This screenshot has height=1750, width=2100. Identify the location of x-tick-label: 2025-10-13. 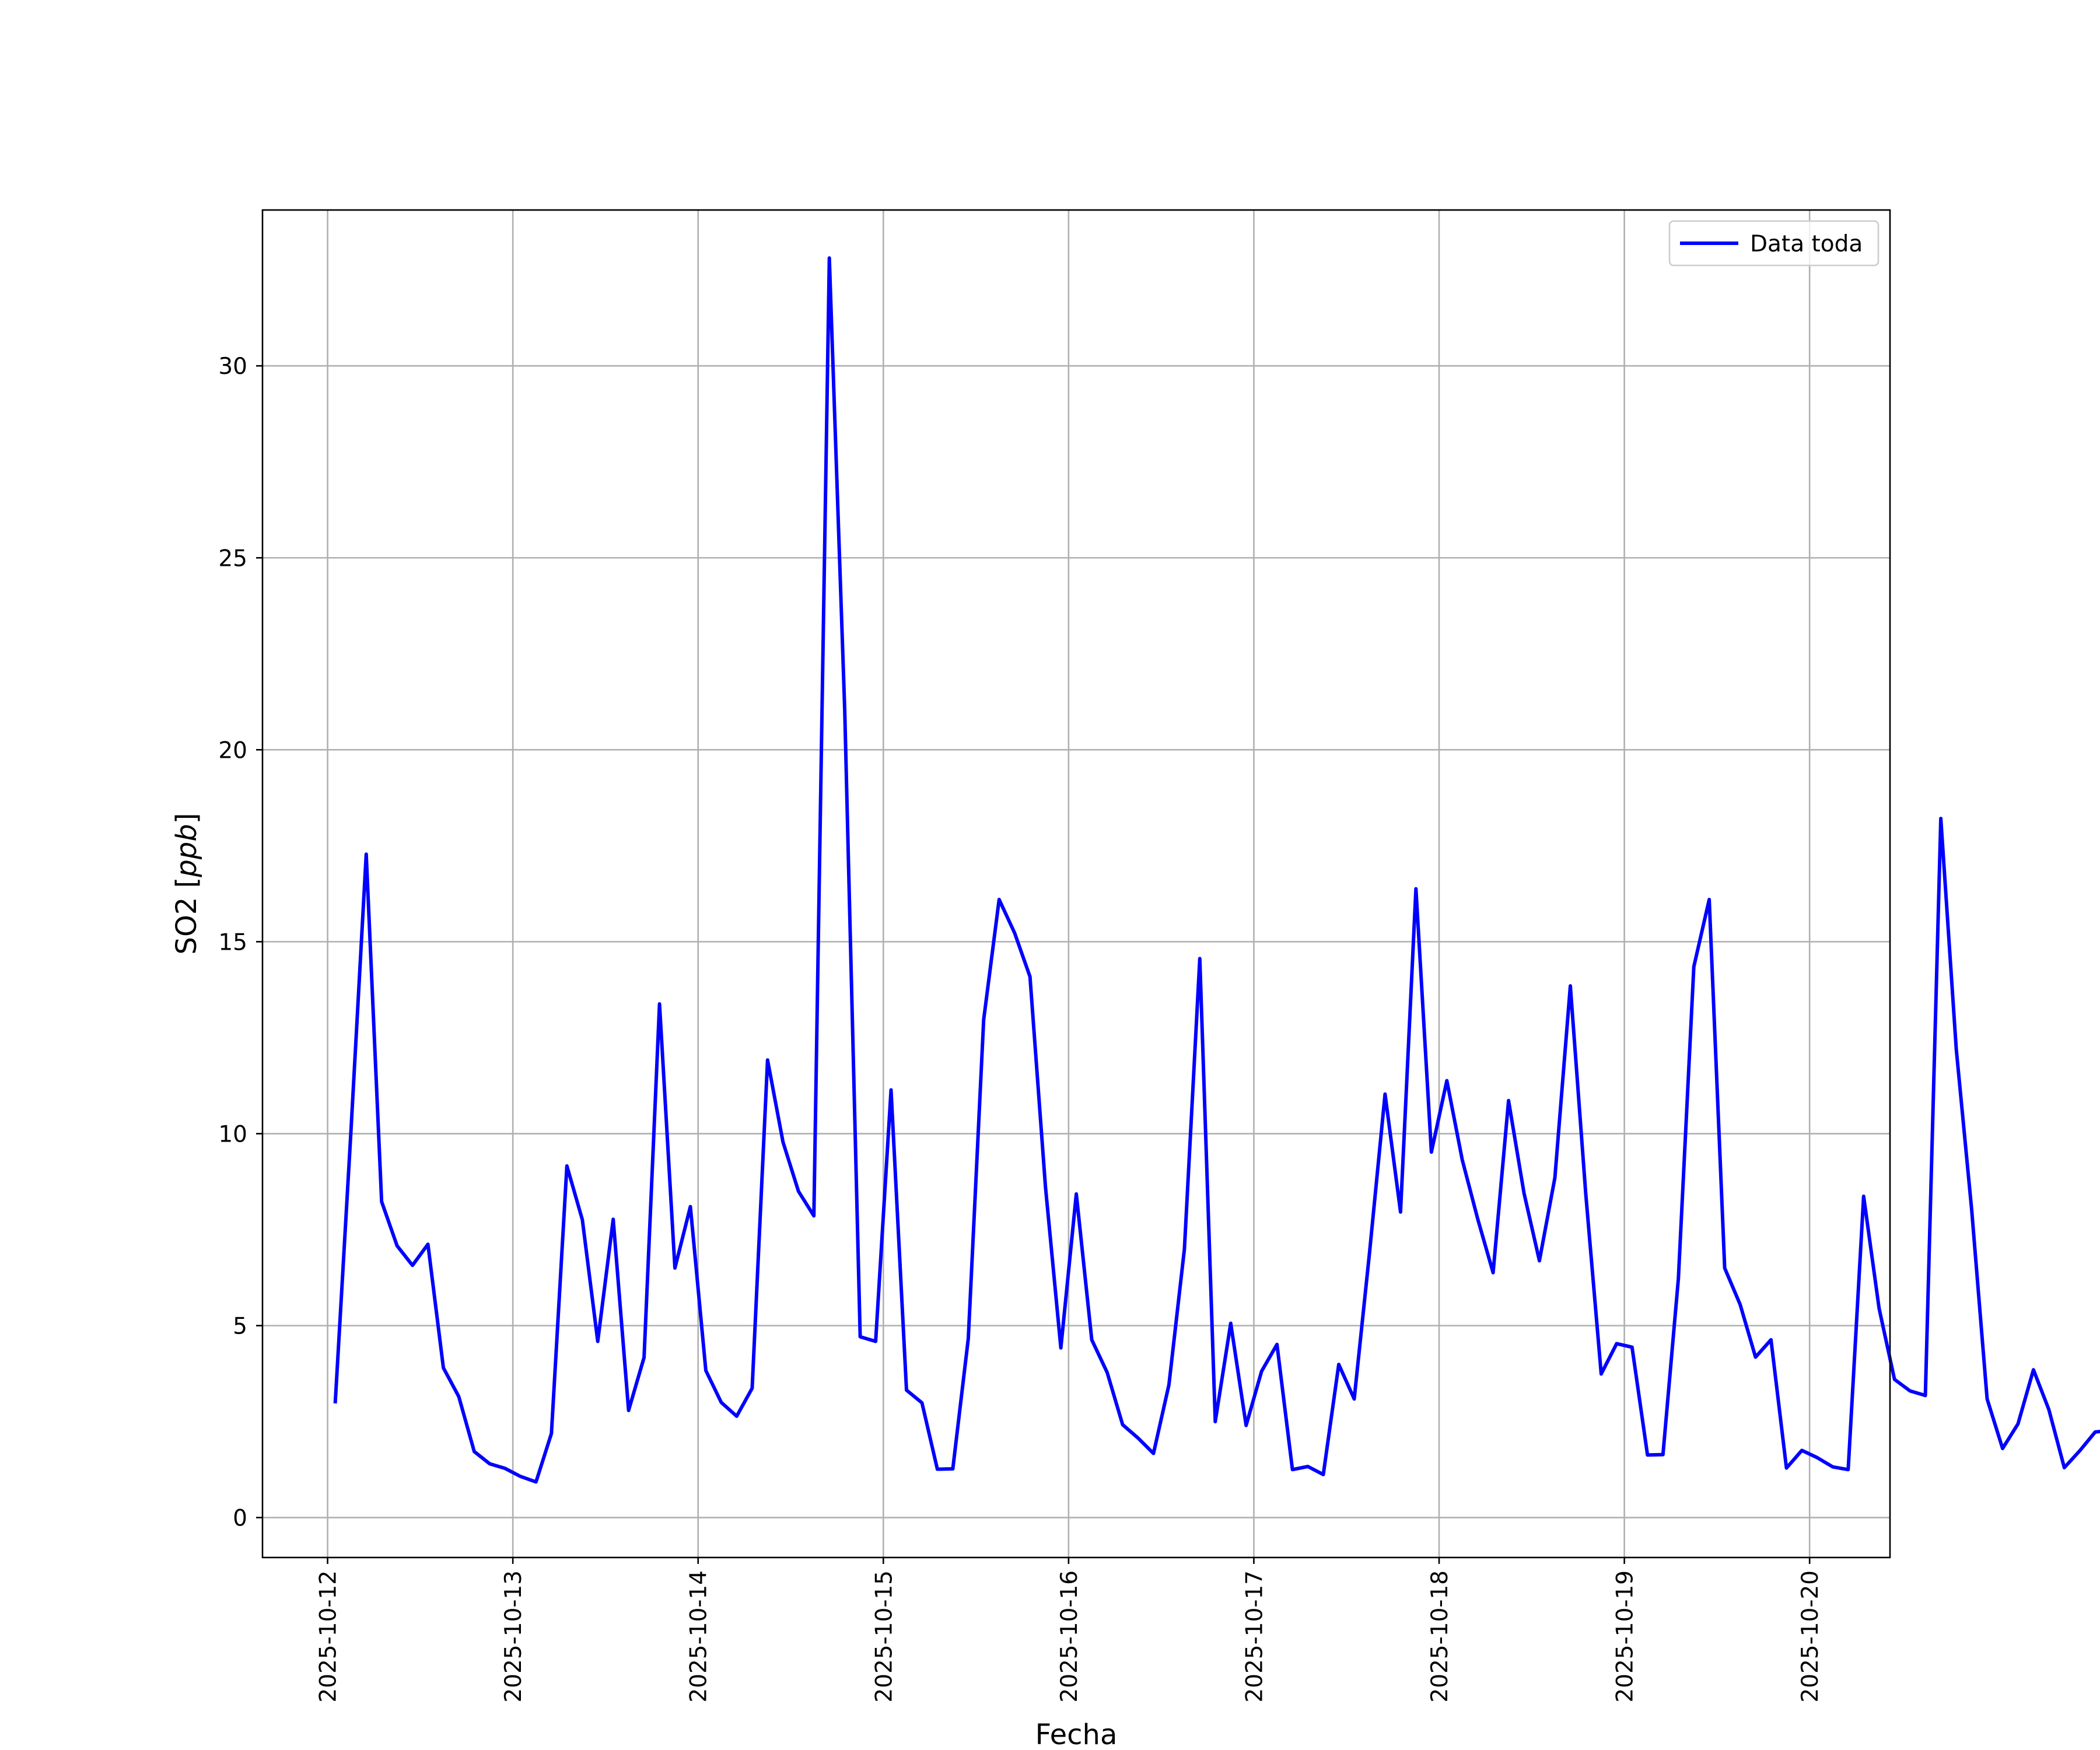
(514, 1636).